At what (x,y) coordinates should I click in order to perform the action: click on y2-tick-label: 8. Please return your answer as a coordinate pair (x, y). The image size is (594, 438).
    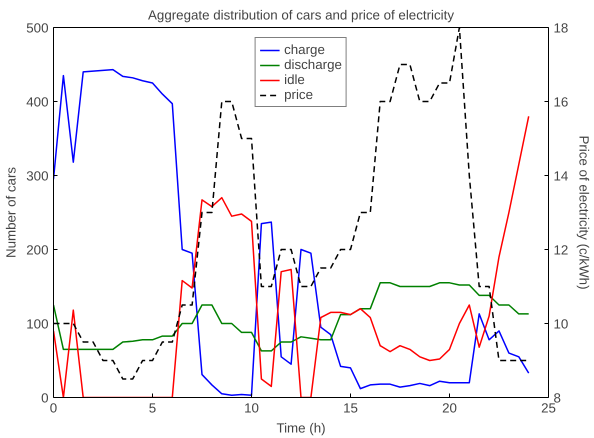
    Looking at the image, I should click on (557, 398).